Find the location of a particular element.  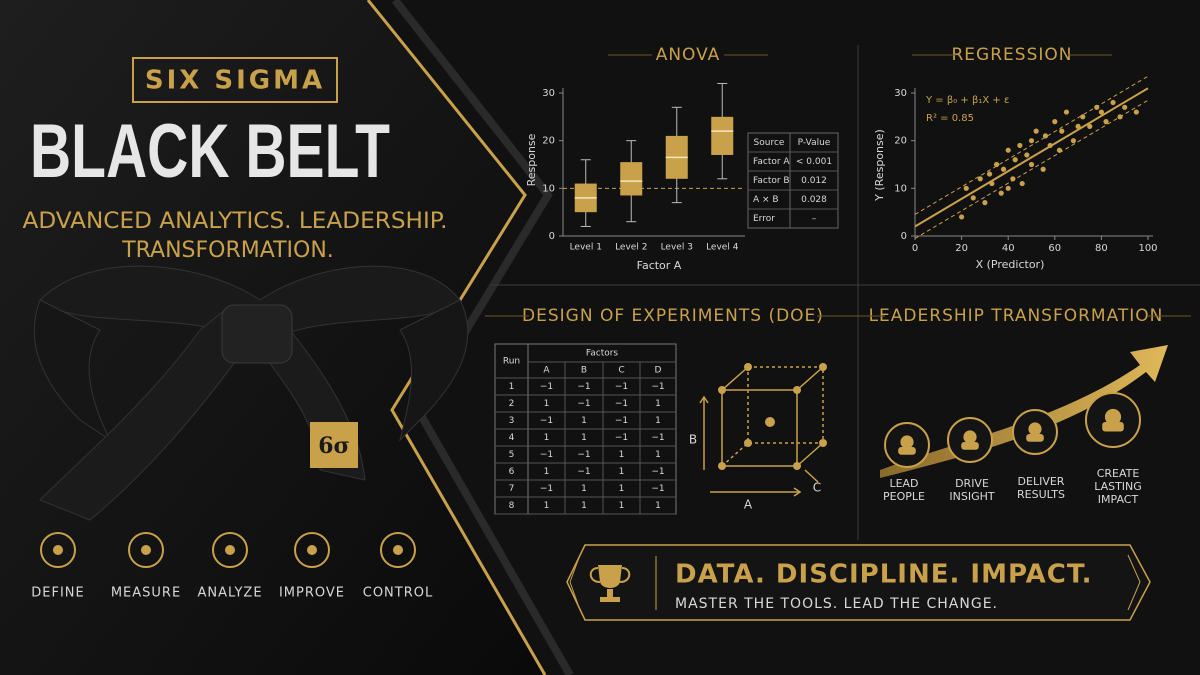

table-cell: 0.012 is located at coordinates (814, 181).